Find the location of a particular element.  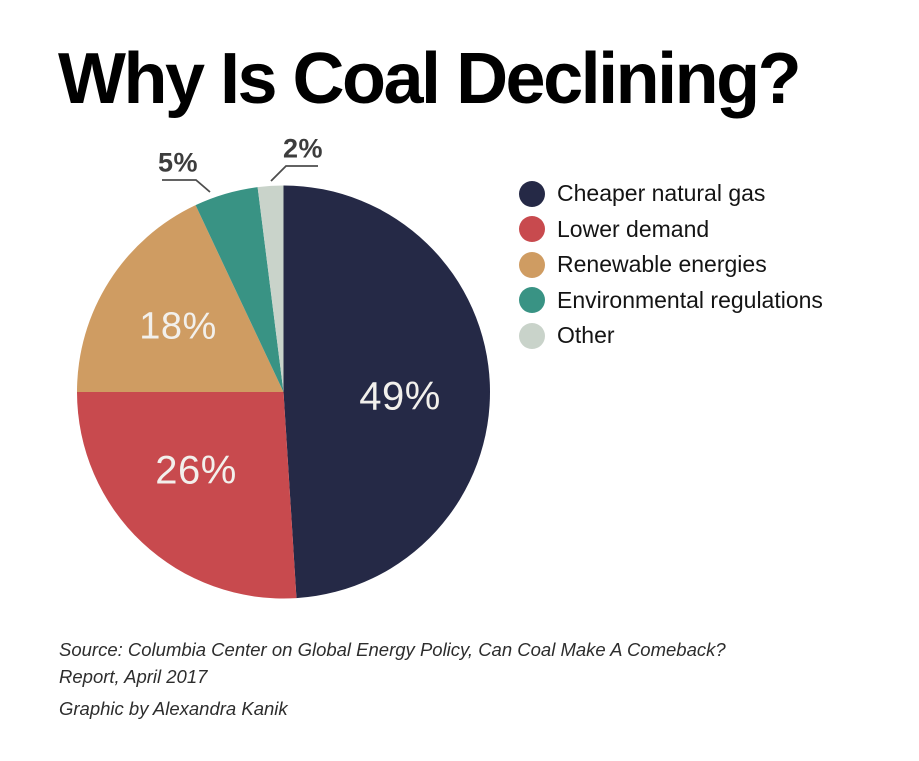

pie-slice-environmental-regulations is located at coordinates (239, 289).